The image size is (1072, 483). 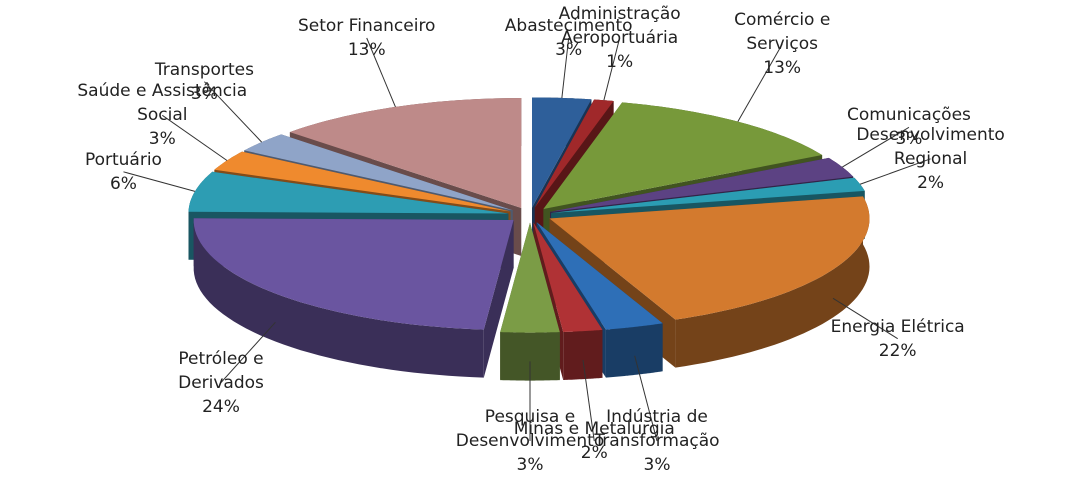 I want to click on label-box: Administração Aeroportuária 1%, so click(x=620, y=38).